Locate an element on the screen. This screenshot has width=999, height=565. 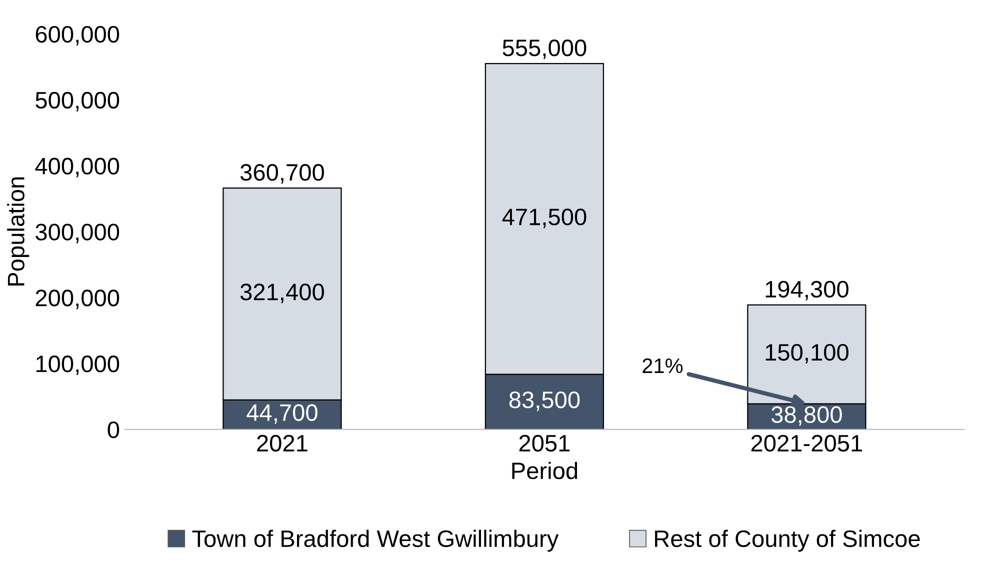
y-tick-label: 300,000 is located at coordinates (78, 234).